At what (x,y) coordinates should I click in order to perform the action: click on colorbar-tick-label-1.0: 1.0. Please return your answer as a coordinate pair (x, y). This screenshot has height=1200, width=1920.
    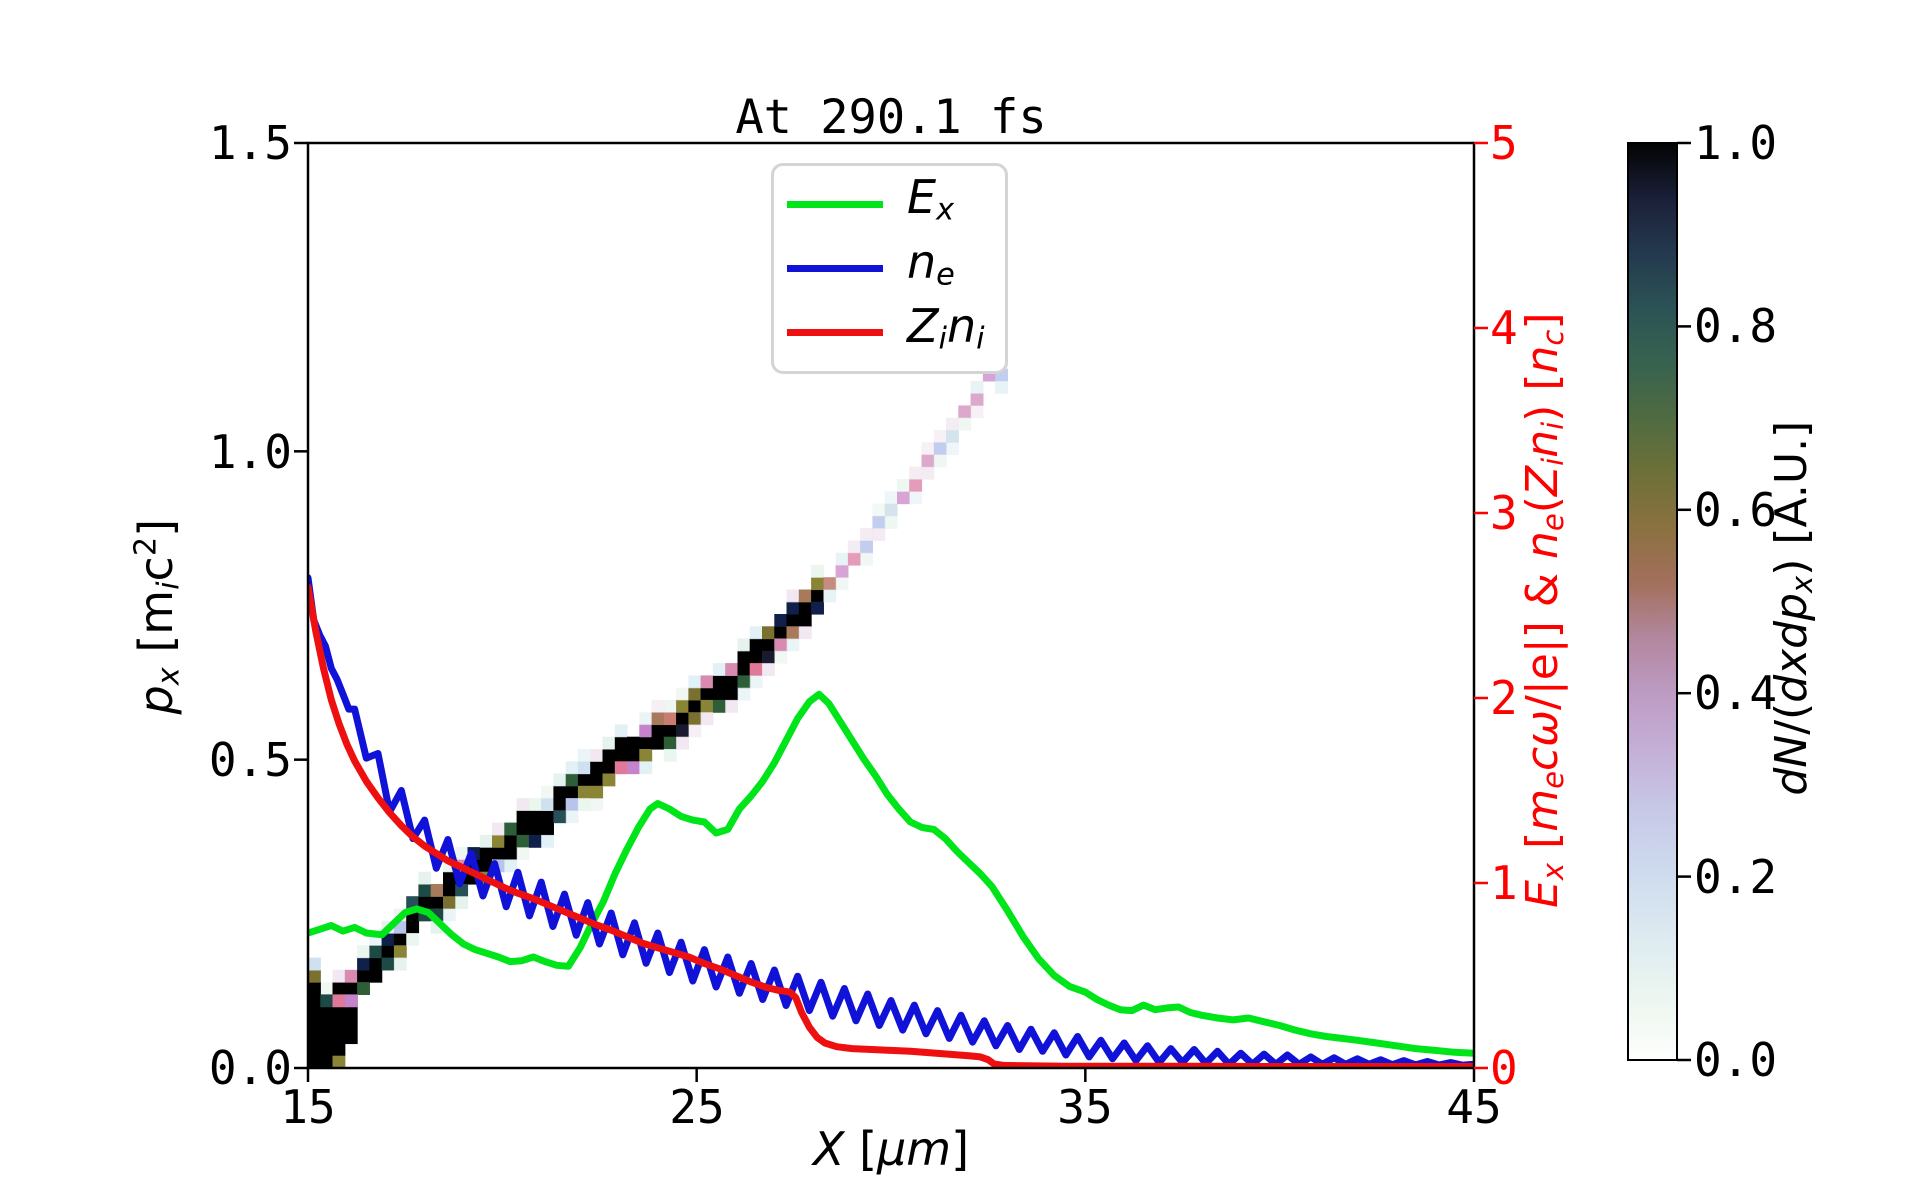
    Looking at the image, I should click on (1736, 143).